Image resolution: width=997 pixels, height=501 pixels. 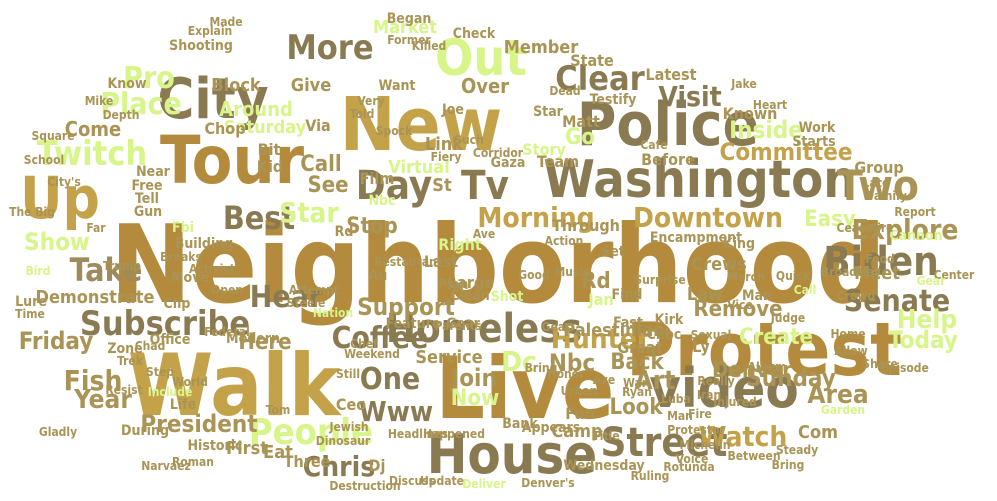 What do you see at coordinates (754, 456) in the screenshot?
I see `cloud-word: Between` at bounding box center [754, 456].